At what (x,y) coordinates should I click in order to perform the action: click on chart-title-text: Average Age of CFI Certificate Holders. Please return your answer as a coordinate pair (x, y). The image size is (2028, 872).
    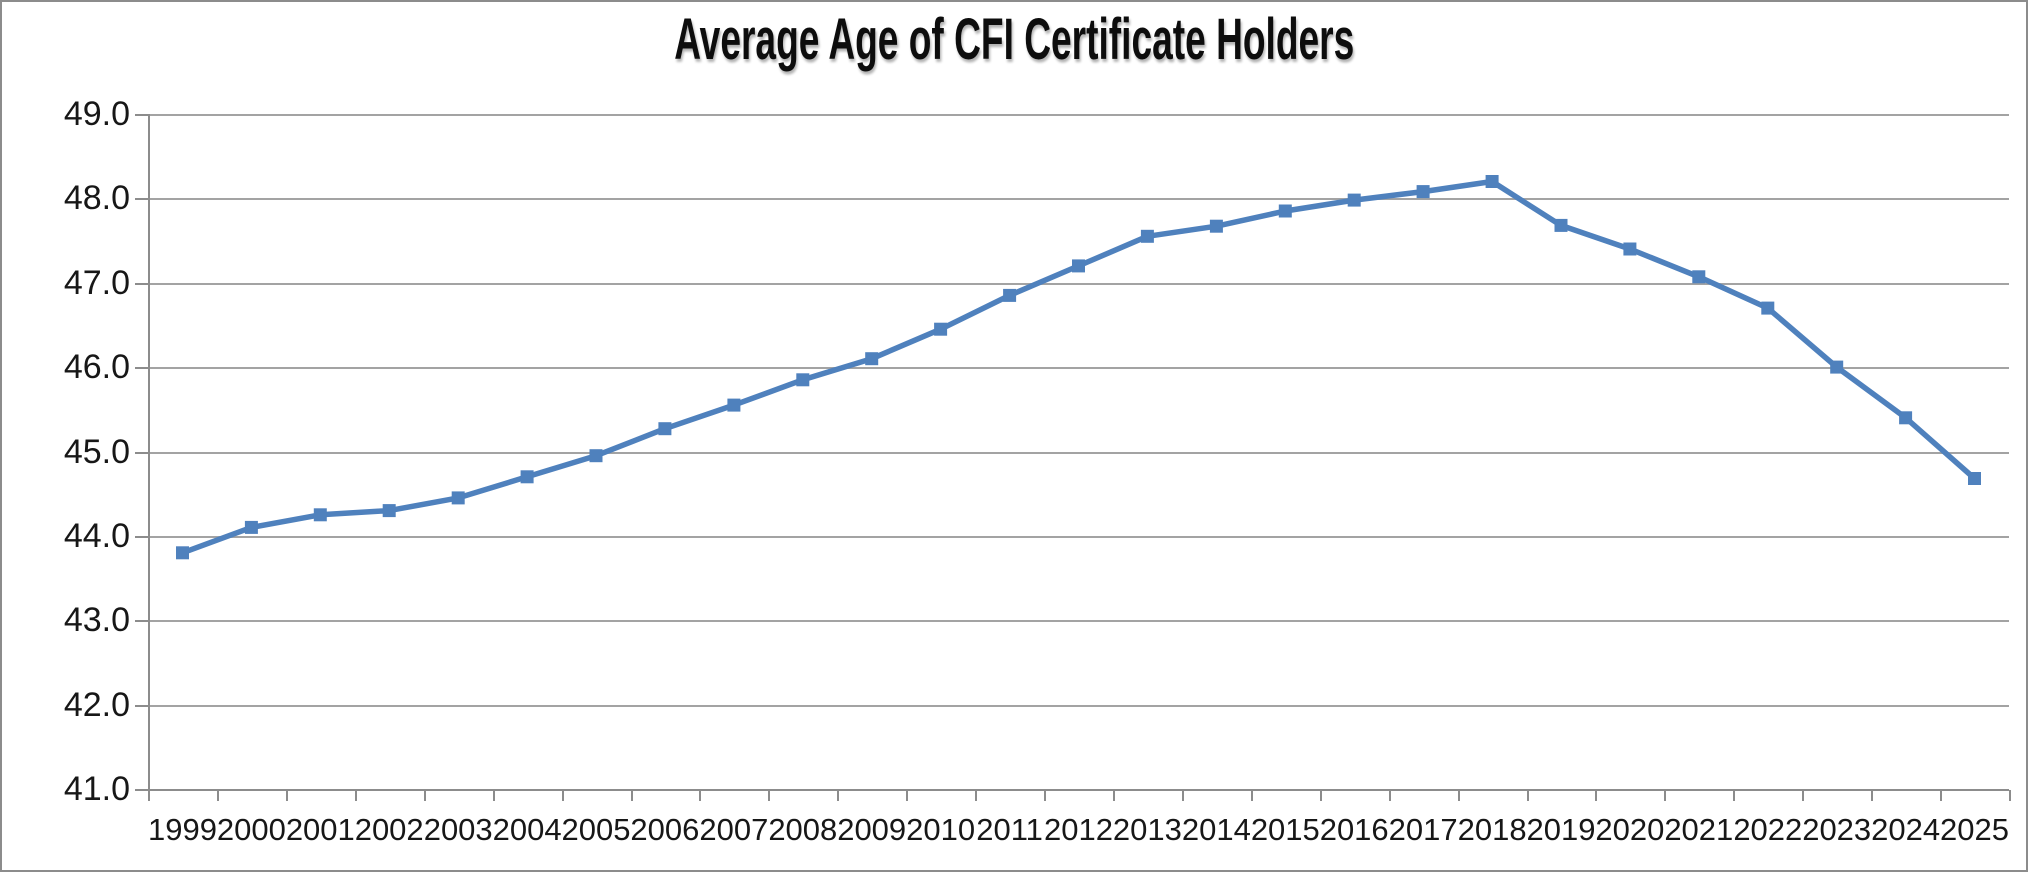
    Looking at the image, I should click on (1014, 39).